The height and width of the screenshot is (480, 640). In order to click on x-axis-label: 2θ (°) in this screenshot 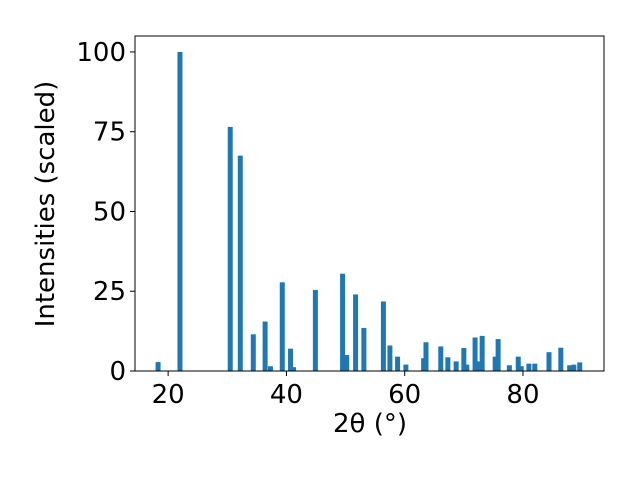, I will do `click(370, 424)`.